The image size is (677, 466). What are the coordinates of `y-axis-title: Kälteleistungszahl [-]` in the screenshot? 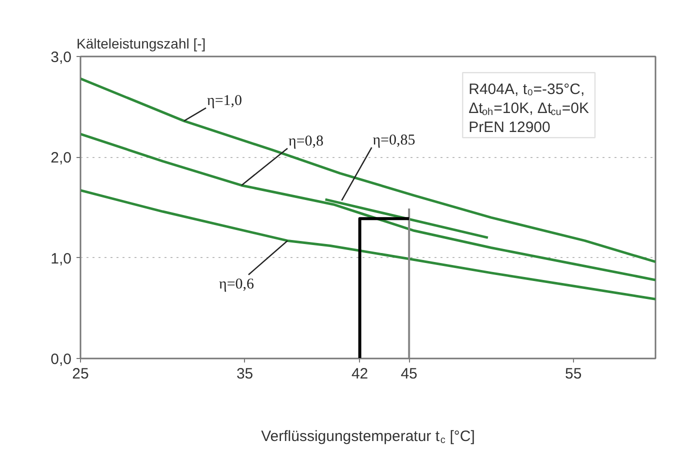 It's located at (141, 44).